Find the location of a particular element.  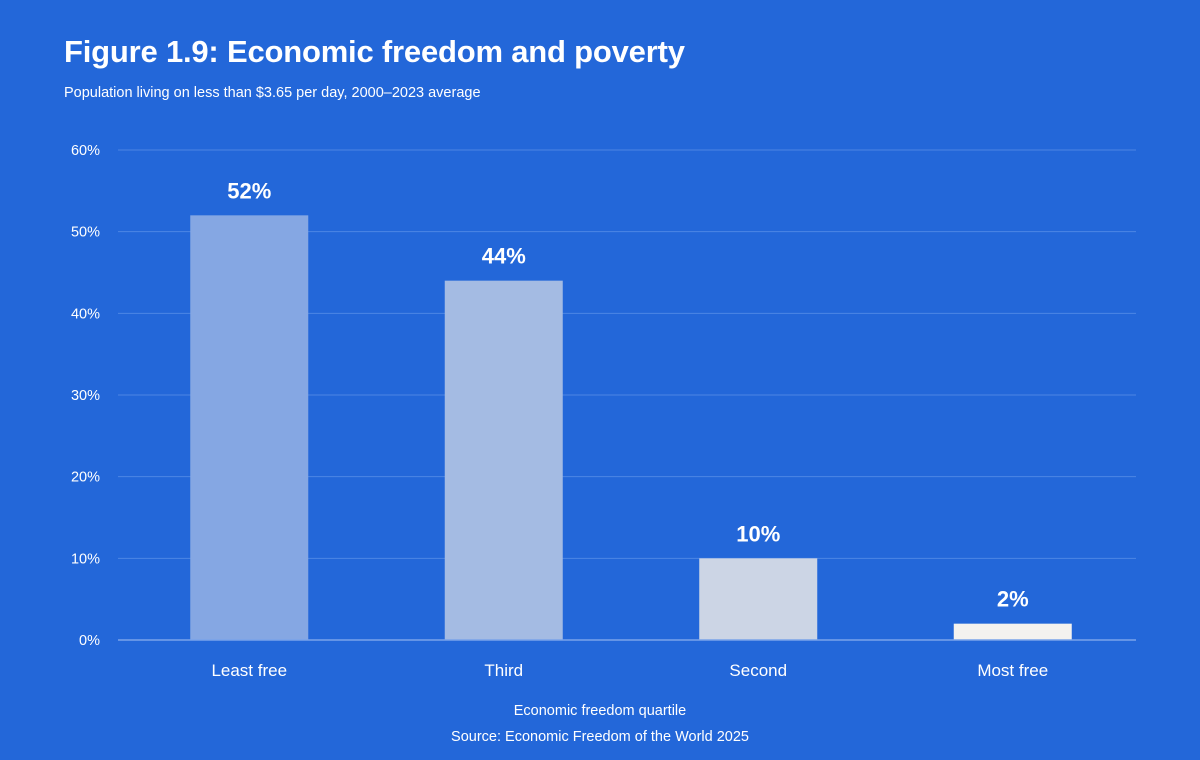

data-label: 2% is located at coordinates (1013, 599).